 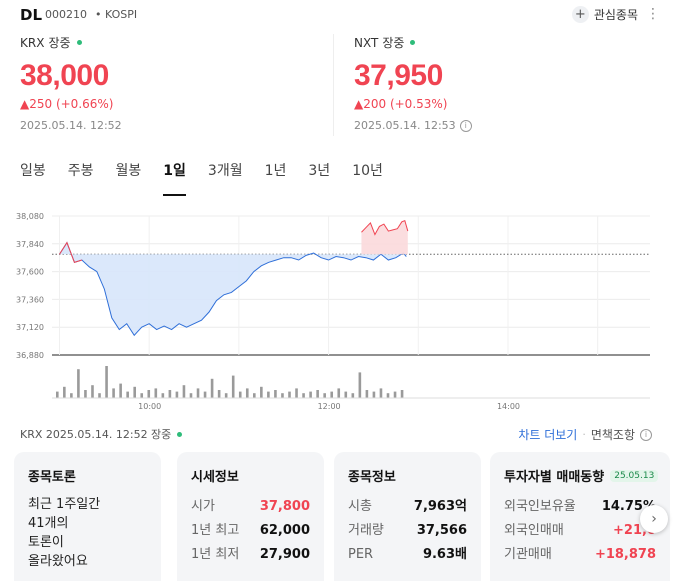 I want to click on krx-area-fill, so click(x=233, y=289).